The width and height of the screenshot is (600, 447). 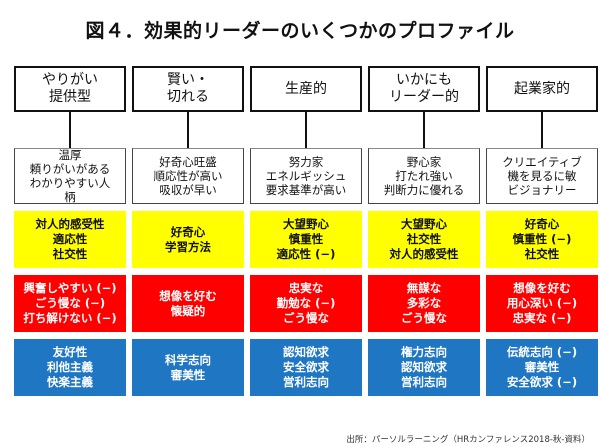 I want to click on red-traits-box: 想像を好む 懐疑的, so click(x=188, y=303).